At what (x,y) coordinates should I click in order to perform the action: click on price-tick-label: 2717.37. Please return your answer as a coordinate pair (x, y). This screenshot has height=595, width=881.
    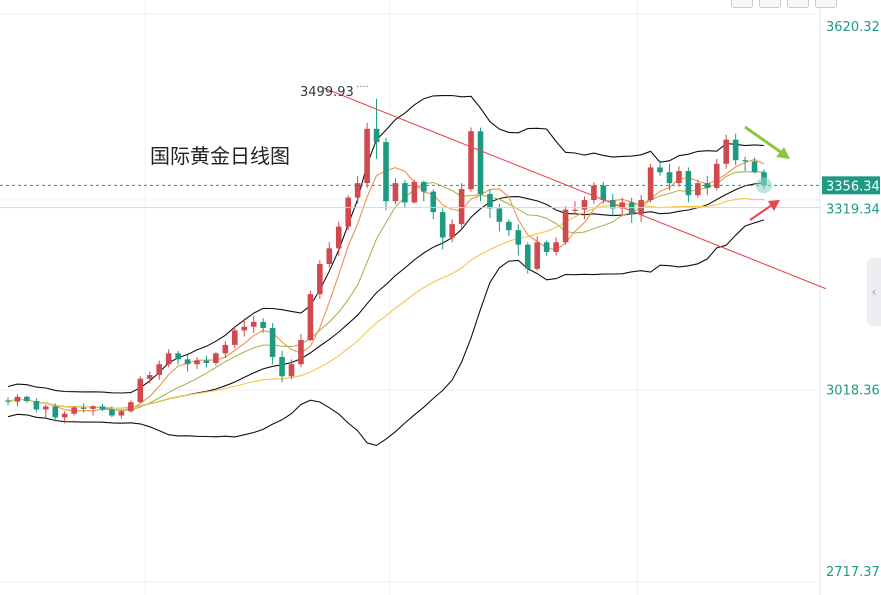
    Looking at the image, I should click on (853, 572).